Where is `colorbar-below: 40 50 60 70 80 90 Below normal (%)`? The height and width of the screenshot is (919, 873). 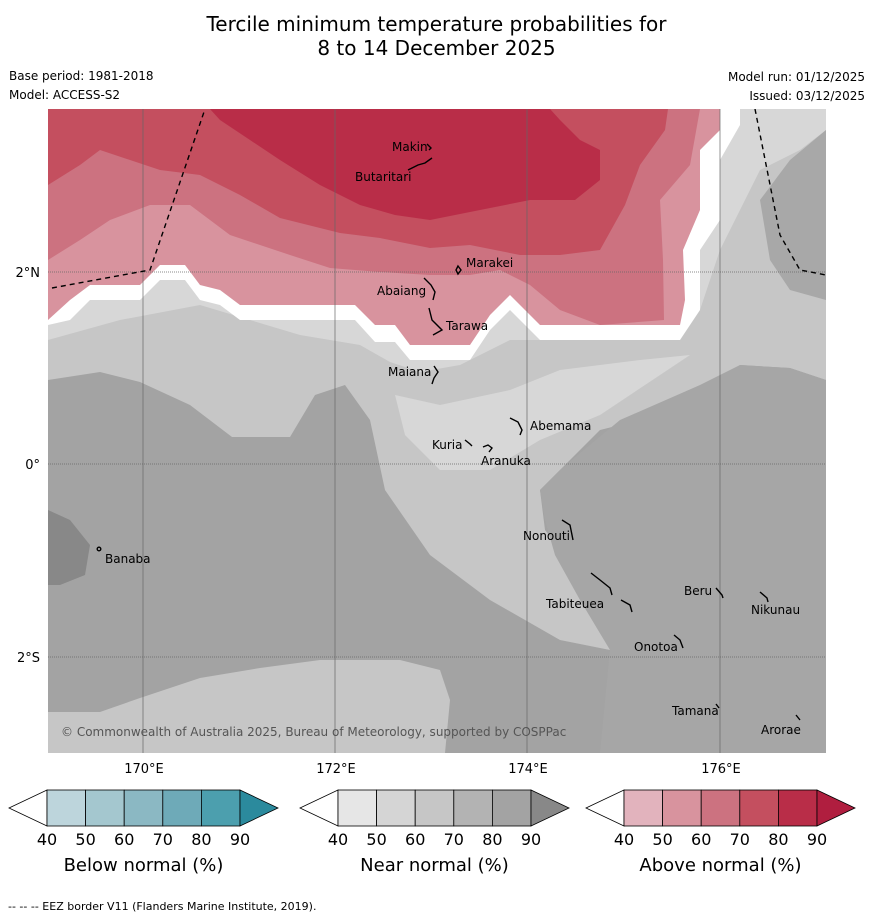 colorbar-below: 40 50 60 70 80 90 Below normal (%) is located at coordinates (143, 832).